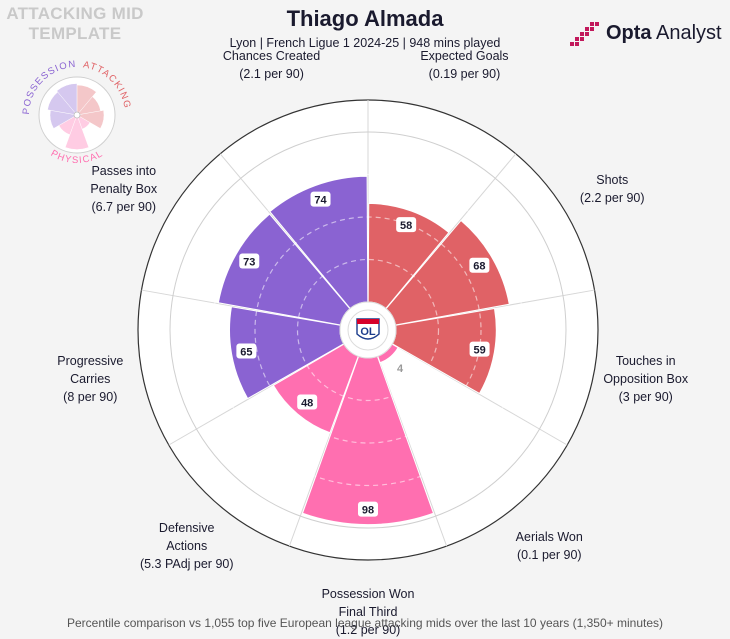 The height and width of the screenshot is (639, 730). I want to click on value-label: 73, so click(249, 262).